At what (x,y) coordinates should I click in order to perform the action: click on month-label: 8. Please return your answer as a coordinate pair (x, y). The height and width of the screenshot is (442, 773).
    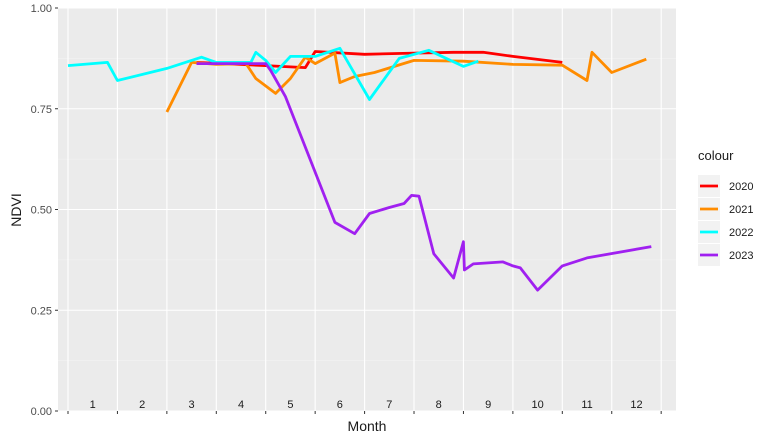
    Looking at the image, I should click on (439, 405).